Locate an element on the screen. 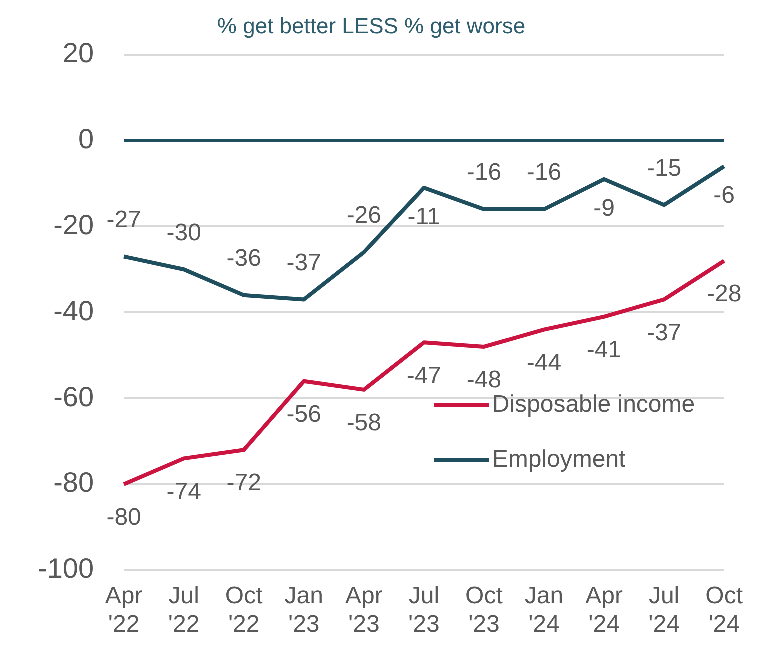  x-tick-label: Apr '22 is located at coordinates (124, 610).